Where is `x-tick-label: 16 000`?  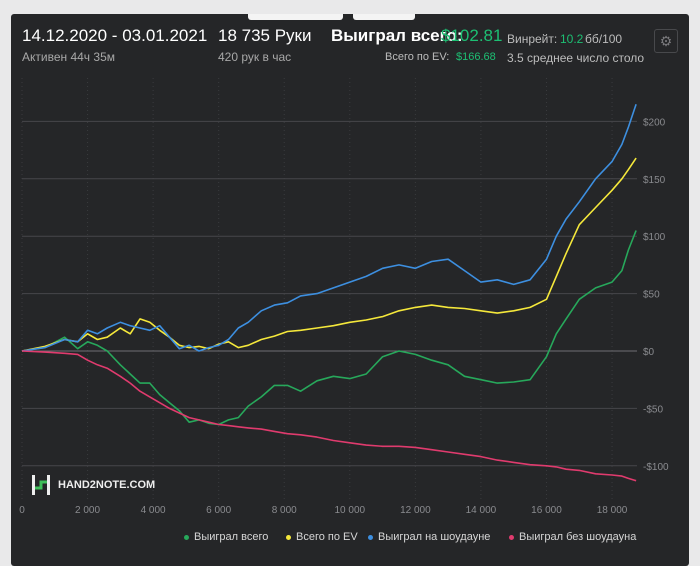 x-tick-label: 16 000 is located at coordinates (546, 510).